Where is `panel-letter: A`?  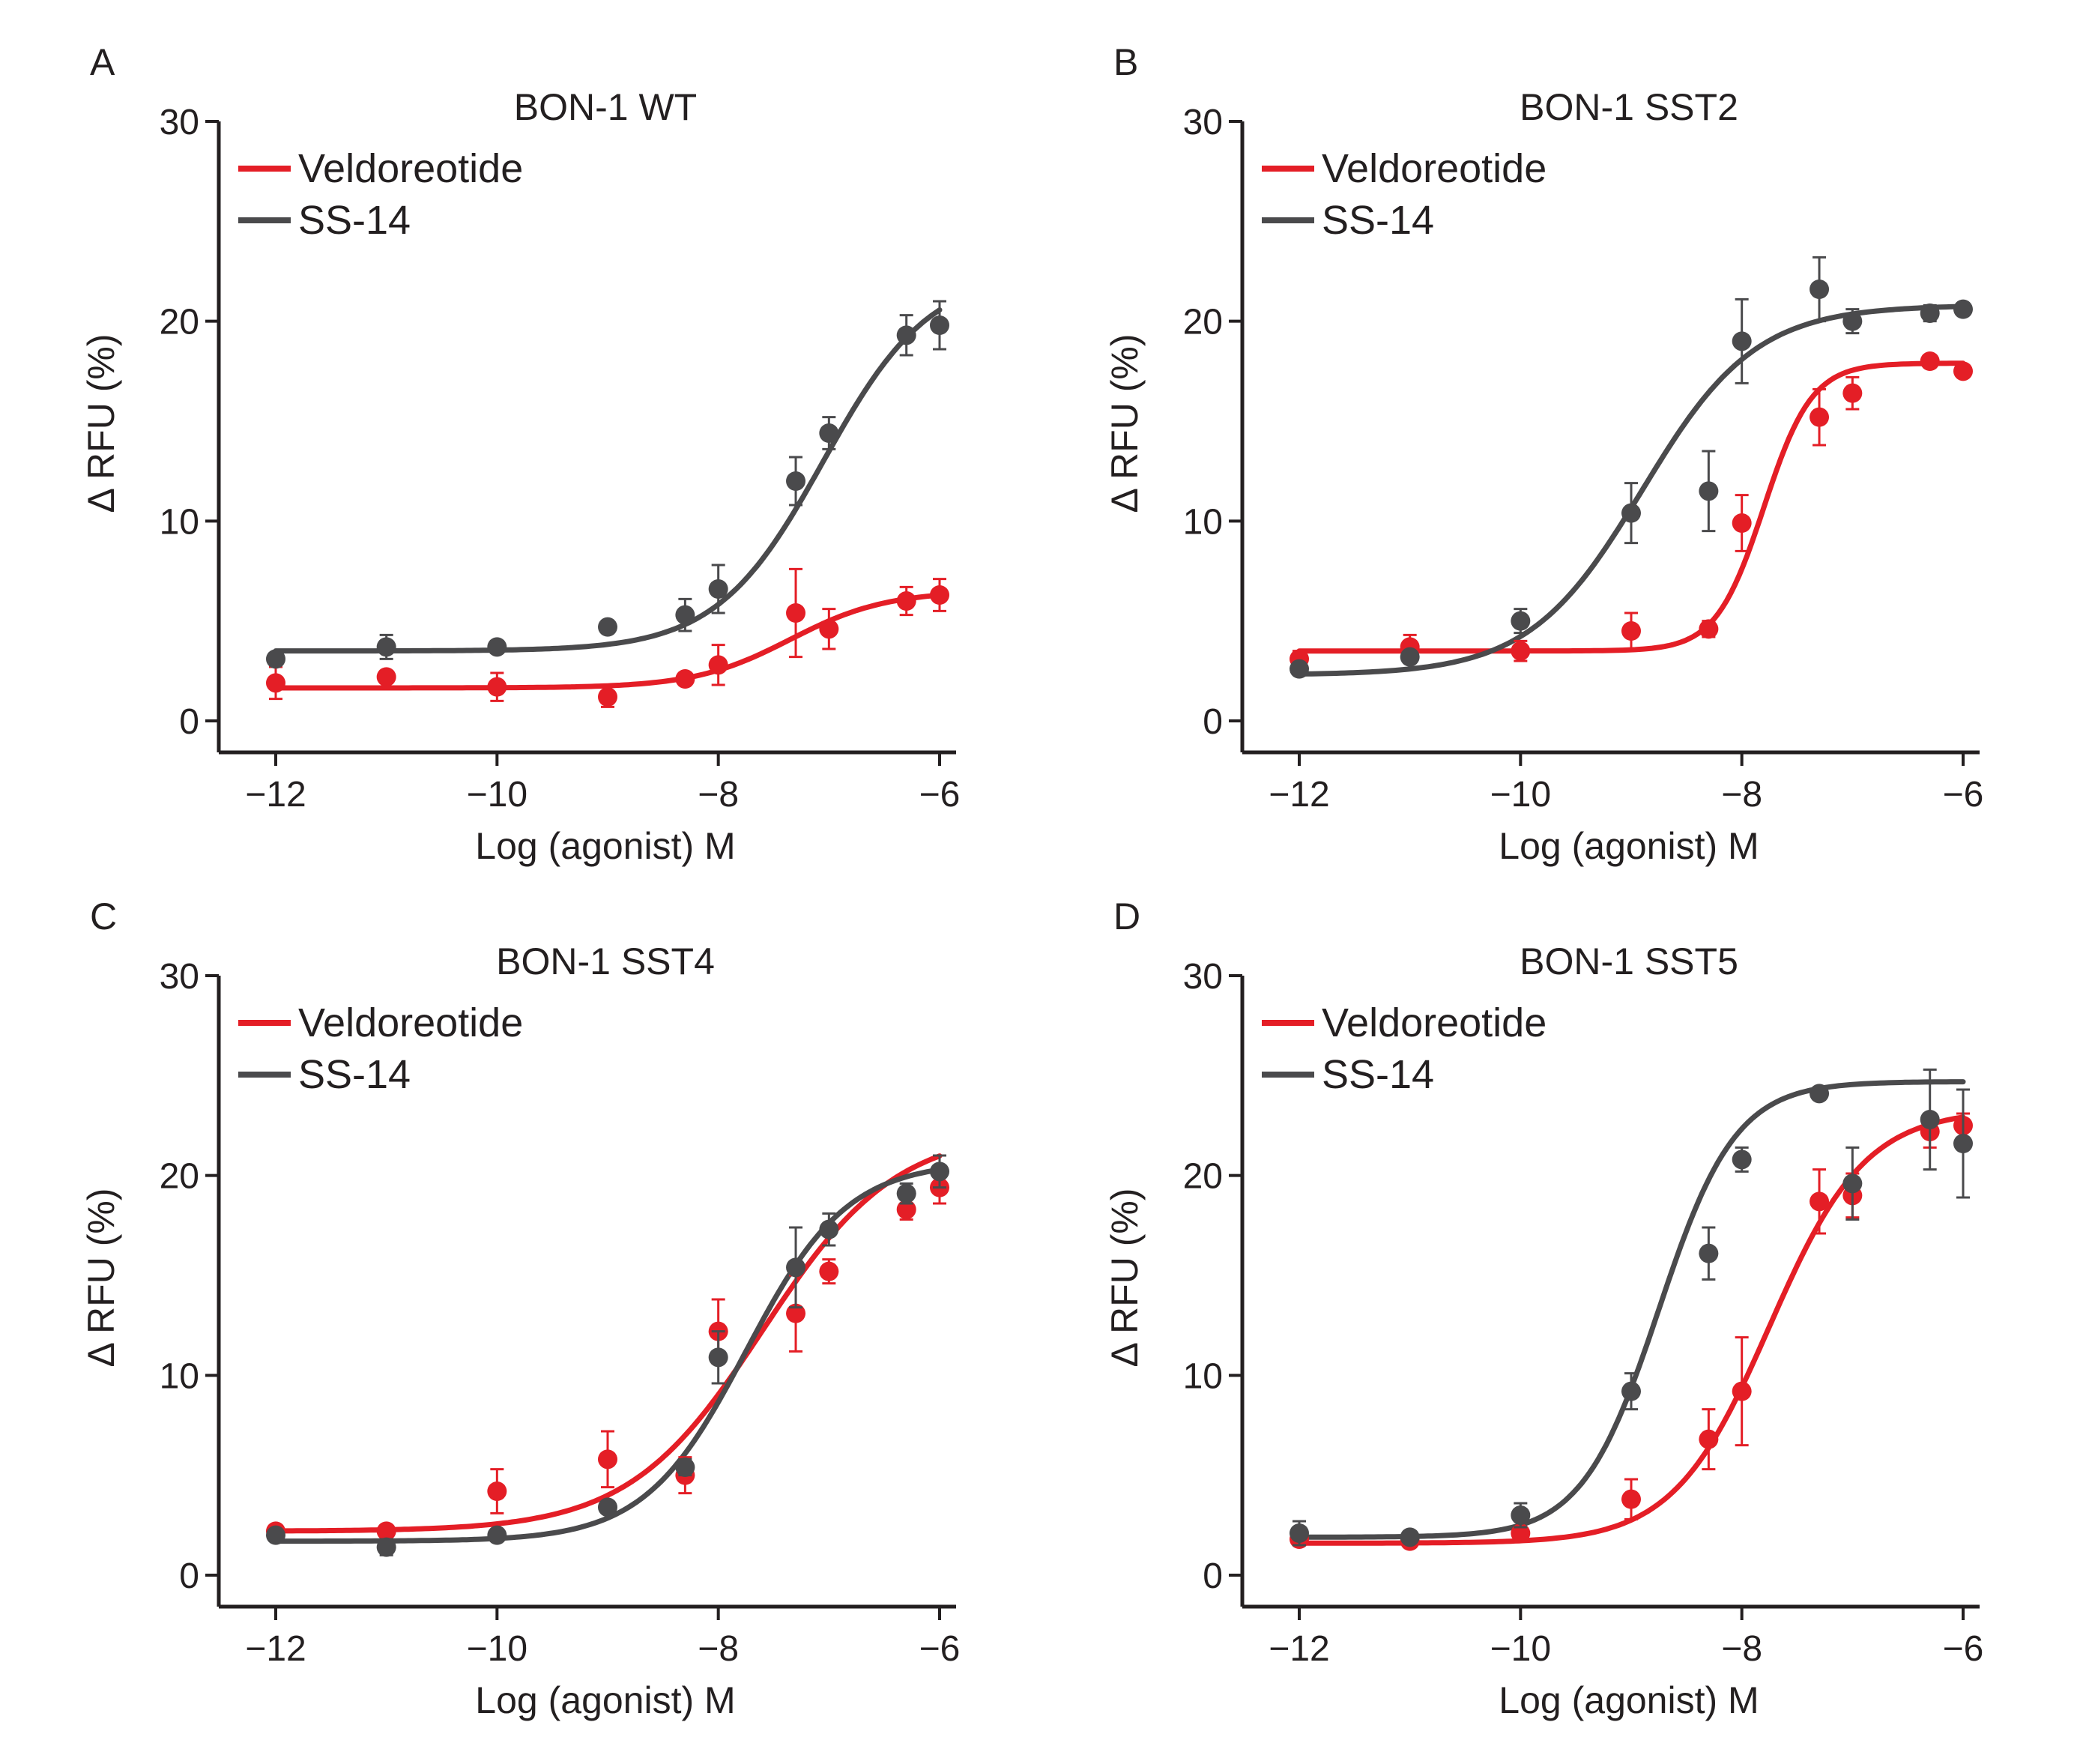 panel-letter: A is located at coordinates (103, 62).